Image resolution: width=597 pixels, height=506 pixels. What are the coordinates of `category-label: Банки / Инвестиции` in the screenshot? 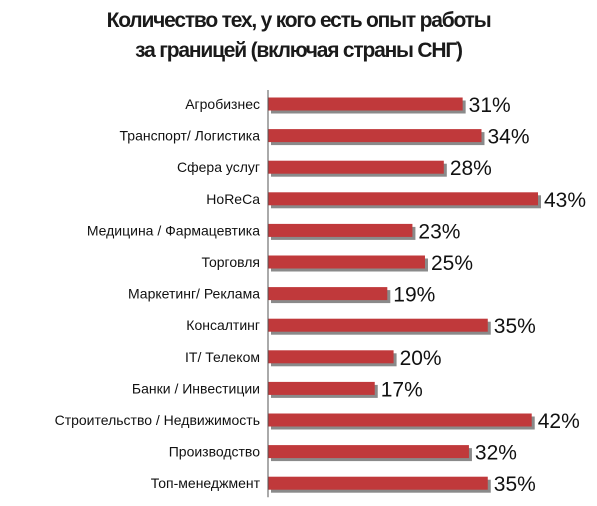 It's located at (196, 388).